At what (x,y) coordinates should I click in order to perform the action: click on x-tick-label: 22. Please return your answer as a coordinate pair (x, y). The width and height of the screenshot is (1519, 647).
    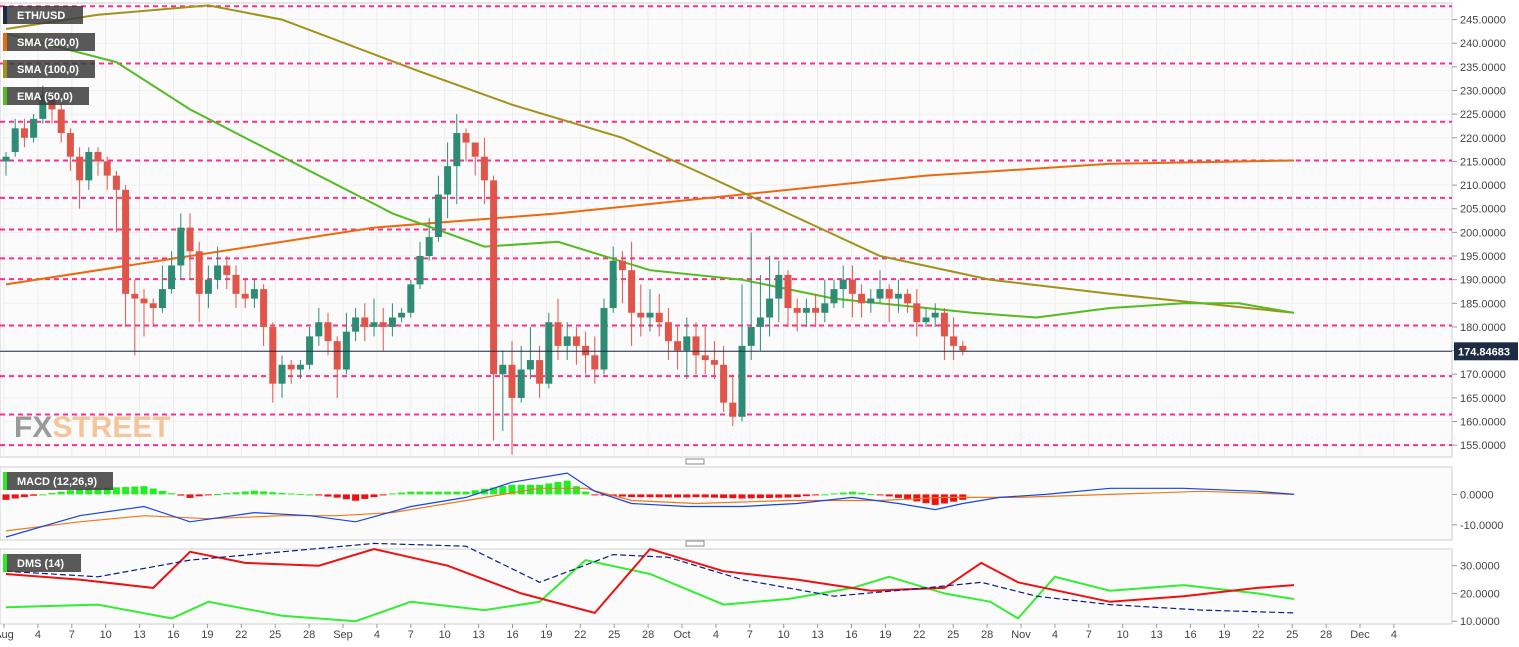
    Looking at the image, I should click on (1258, 635).